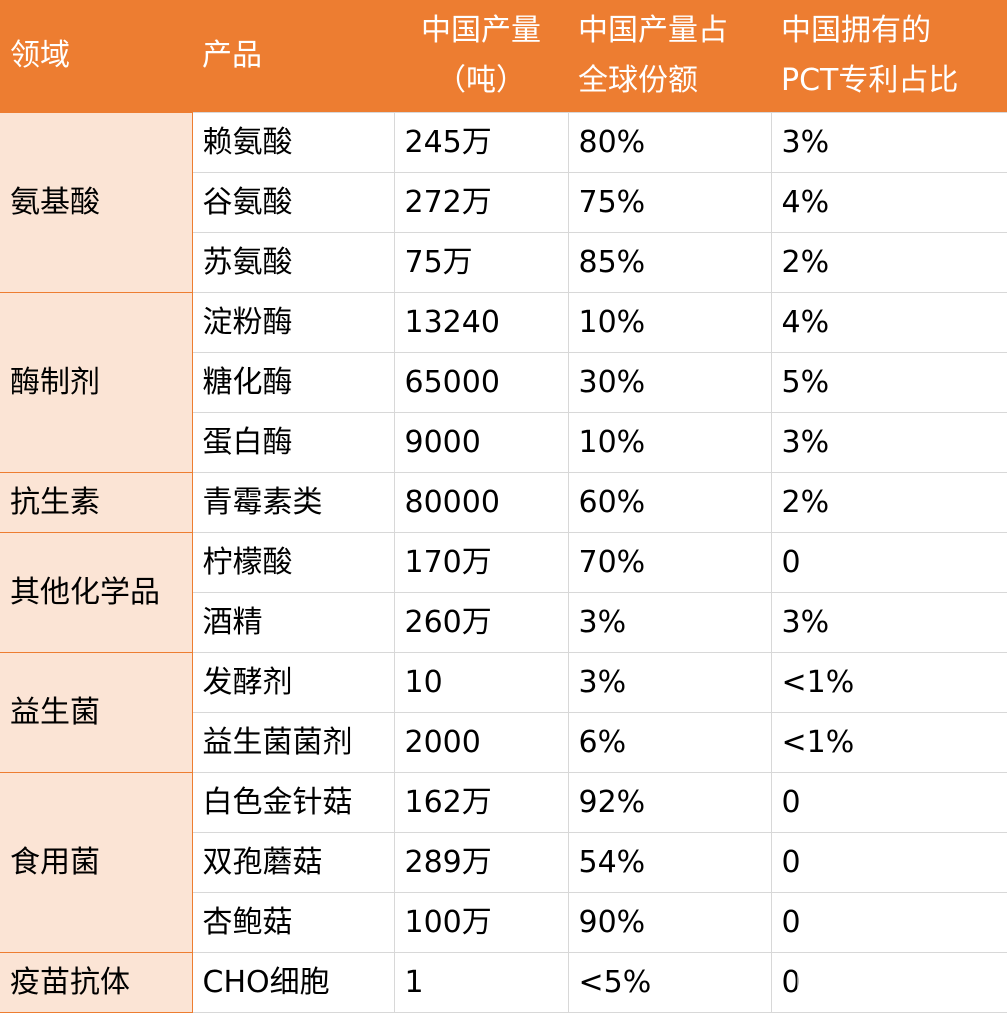 This screenshot has width=1007, height=1013. What do you see at coordinates (669, 862) in the screenshot?
I see `share-cell: 54%` at bounding box center [669, 862].